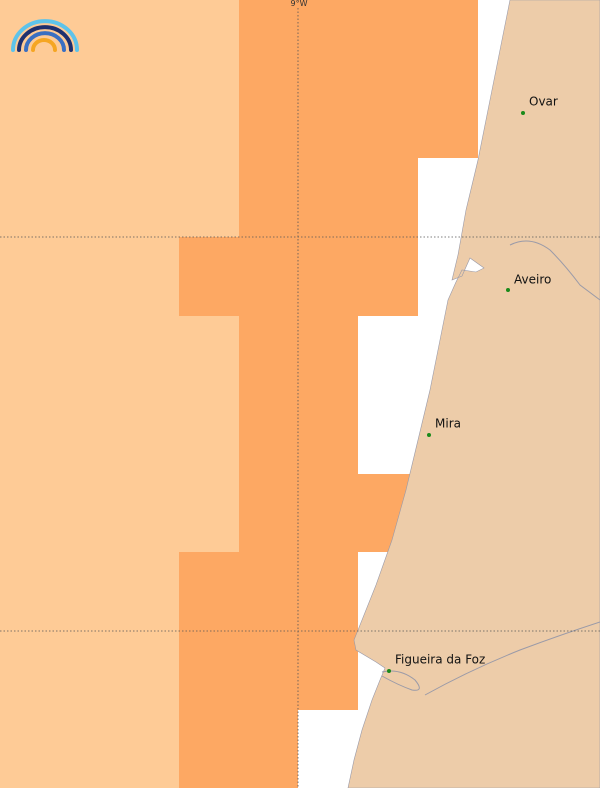 The image size is (600, 788). Describe the element at coordinates (543, 102) in the screenshot. I see `place-label: Ovar` at that location.